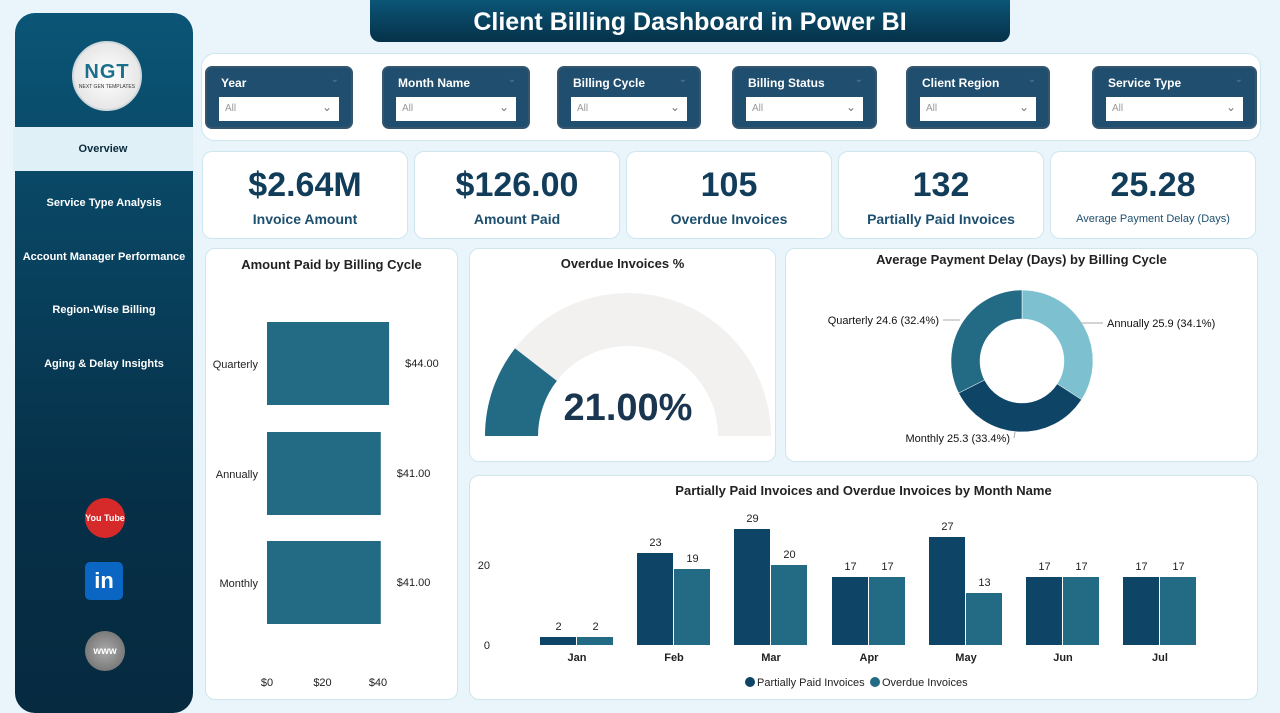 Image resolution: width=1280 pixels, height=713 pixels. I want to click on filter-year-dropdown: All ⌄, so click(279, 109).